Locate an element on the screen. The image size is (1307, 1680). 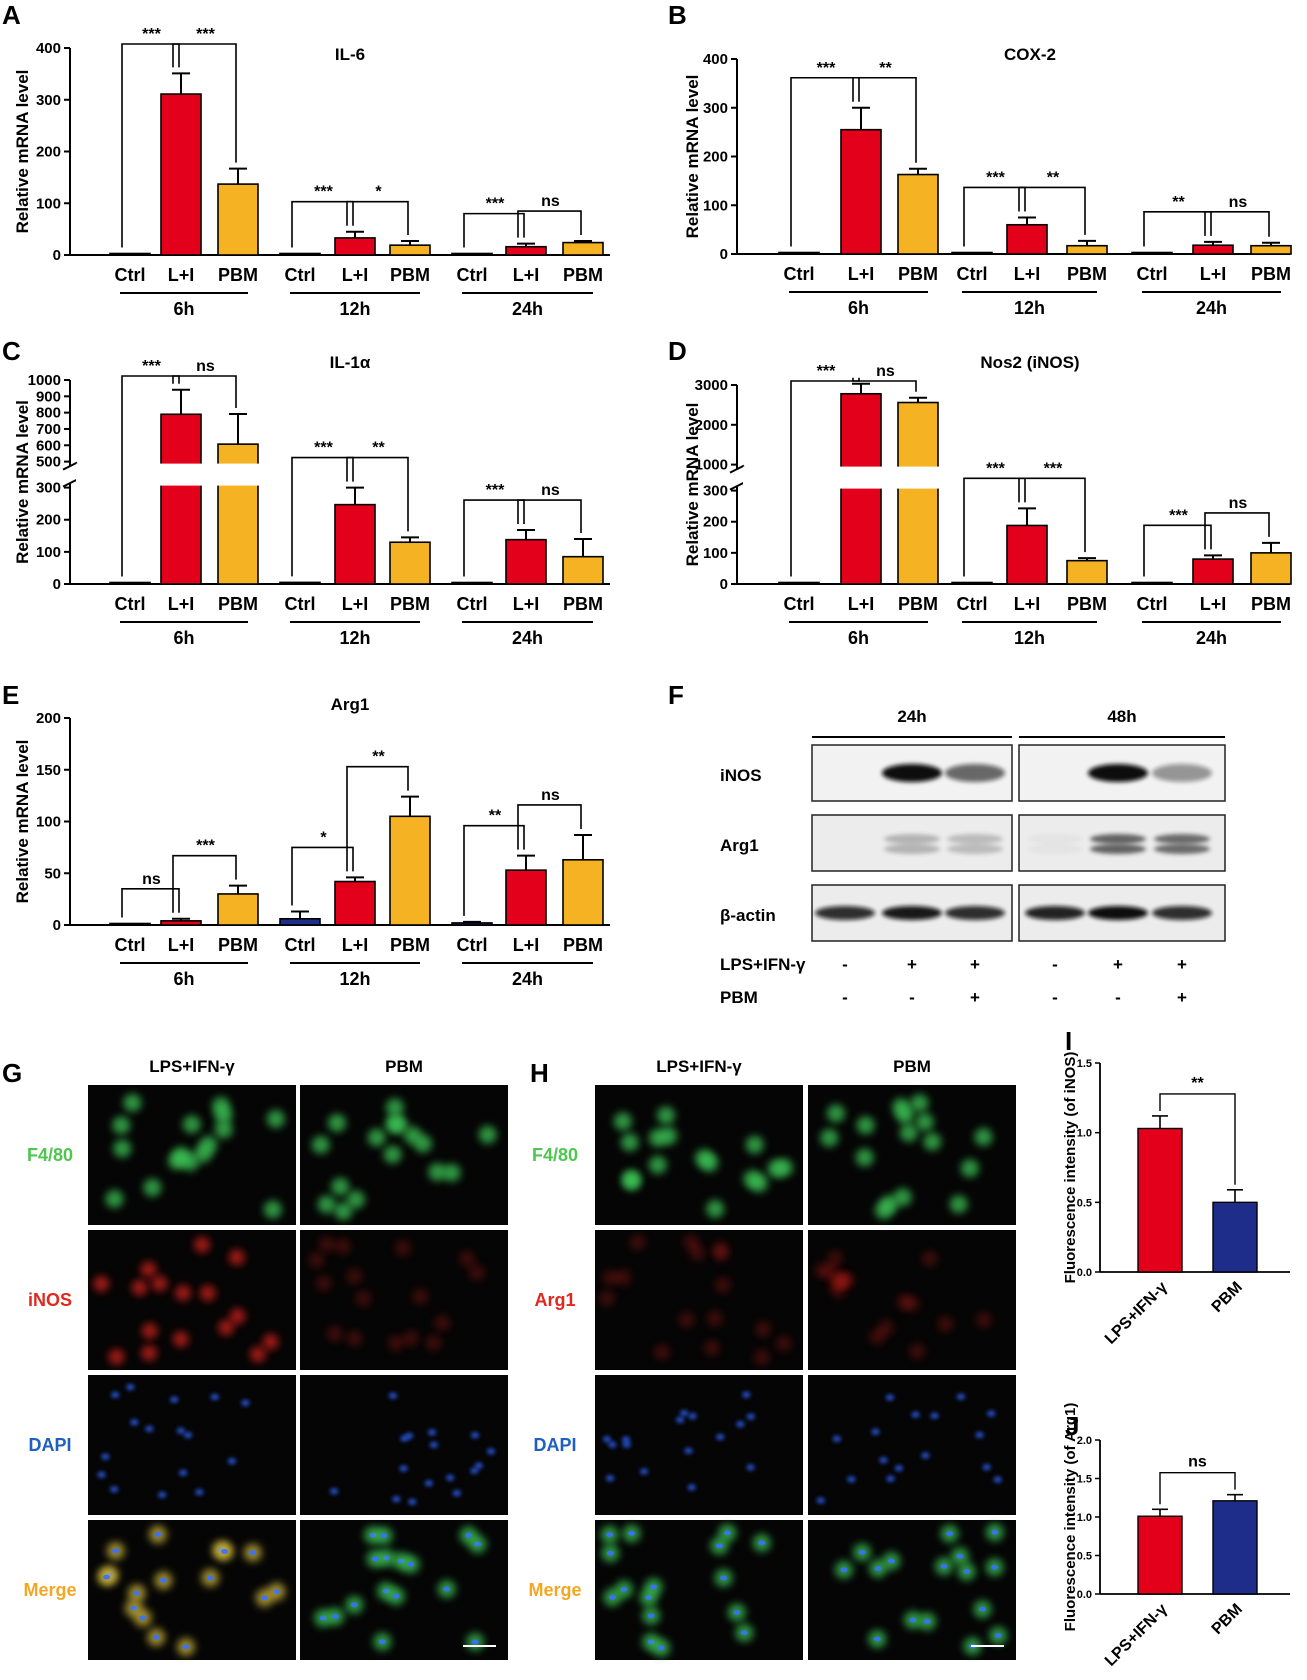
micrograph-panel-g: LPS+IFN-γ PBM F4/80 iNOS DAPI Merge is located at coordinates (265, 1358).